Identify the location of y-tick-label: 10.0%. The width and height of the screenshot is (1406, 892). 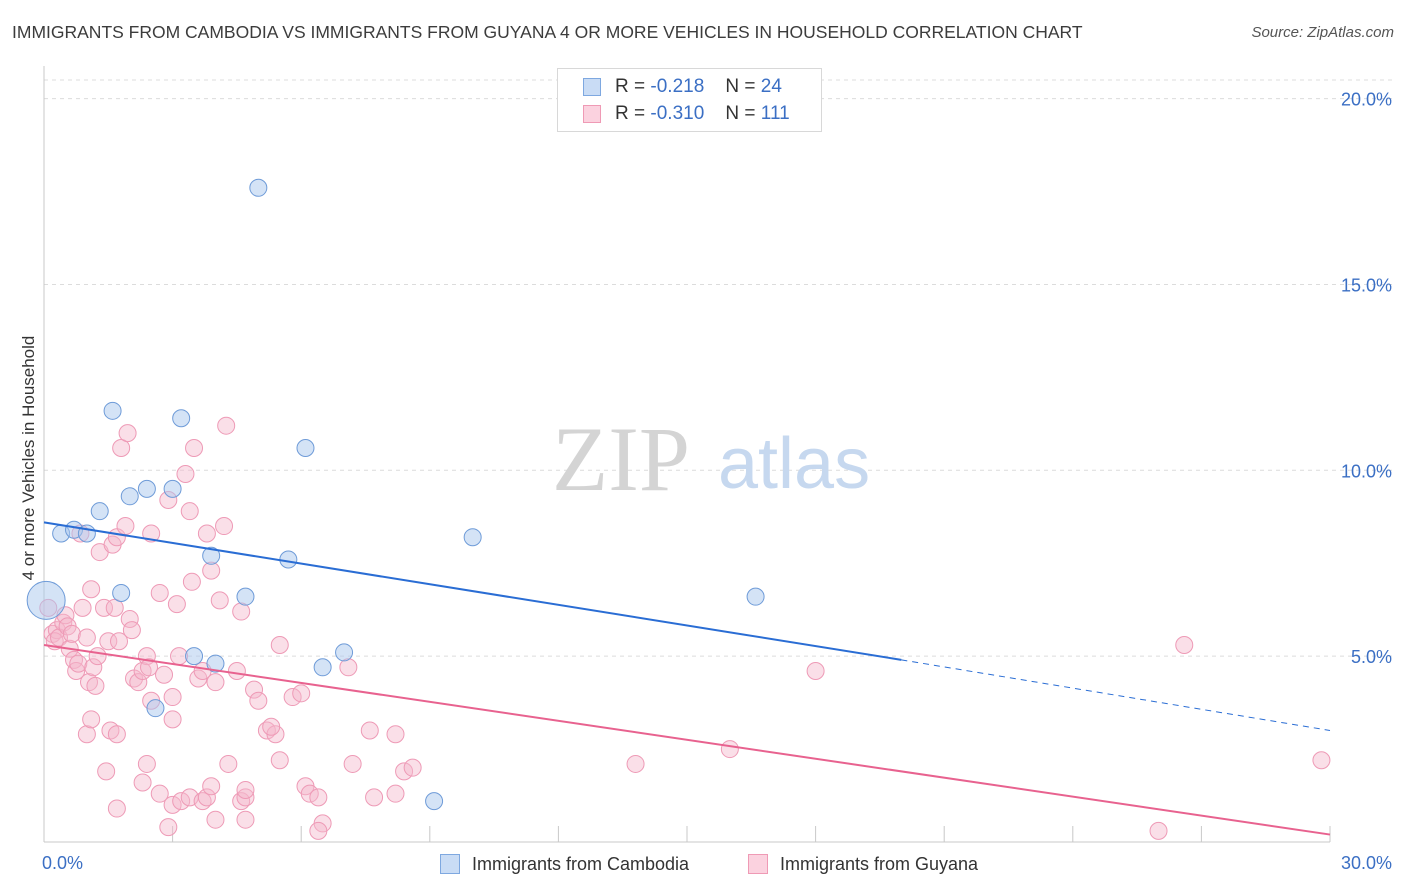
(1366, 471).